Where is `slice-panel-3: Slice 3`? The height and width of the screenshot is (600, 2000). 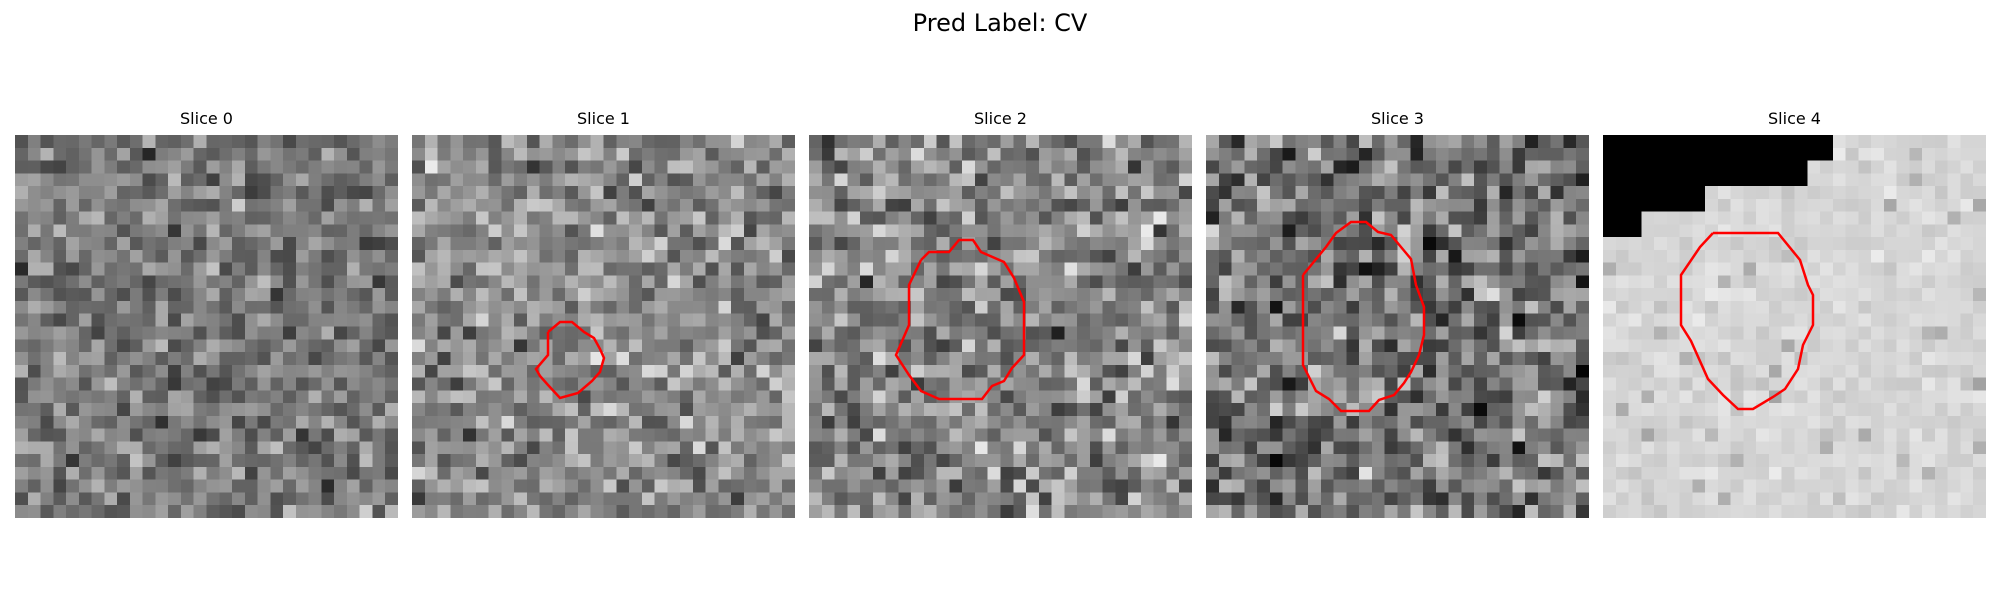 slice-panel-3: Slice 3 is located at coordinates (1397, 313).